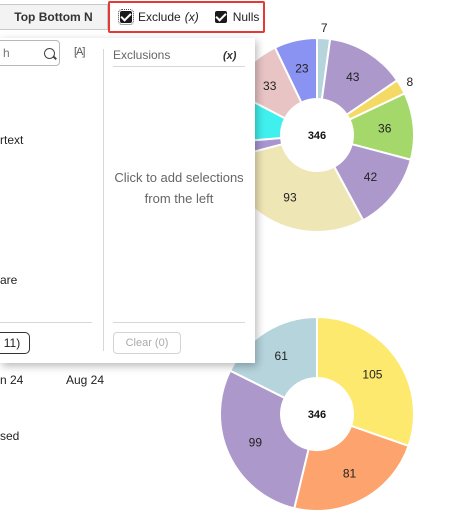 The width and height of the screenshot is (471, 511). I want to click on top-bottom-n-label: Top Bottom N, so click(53, 17).